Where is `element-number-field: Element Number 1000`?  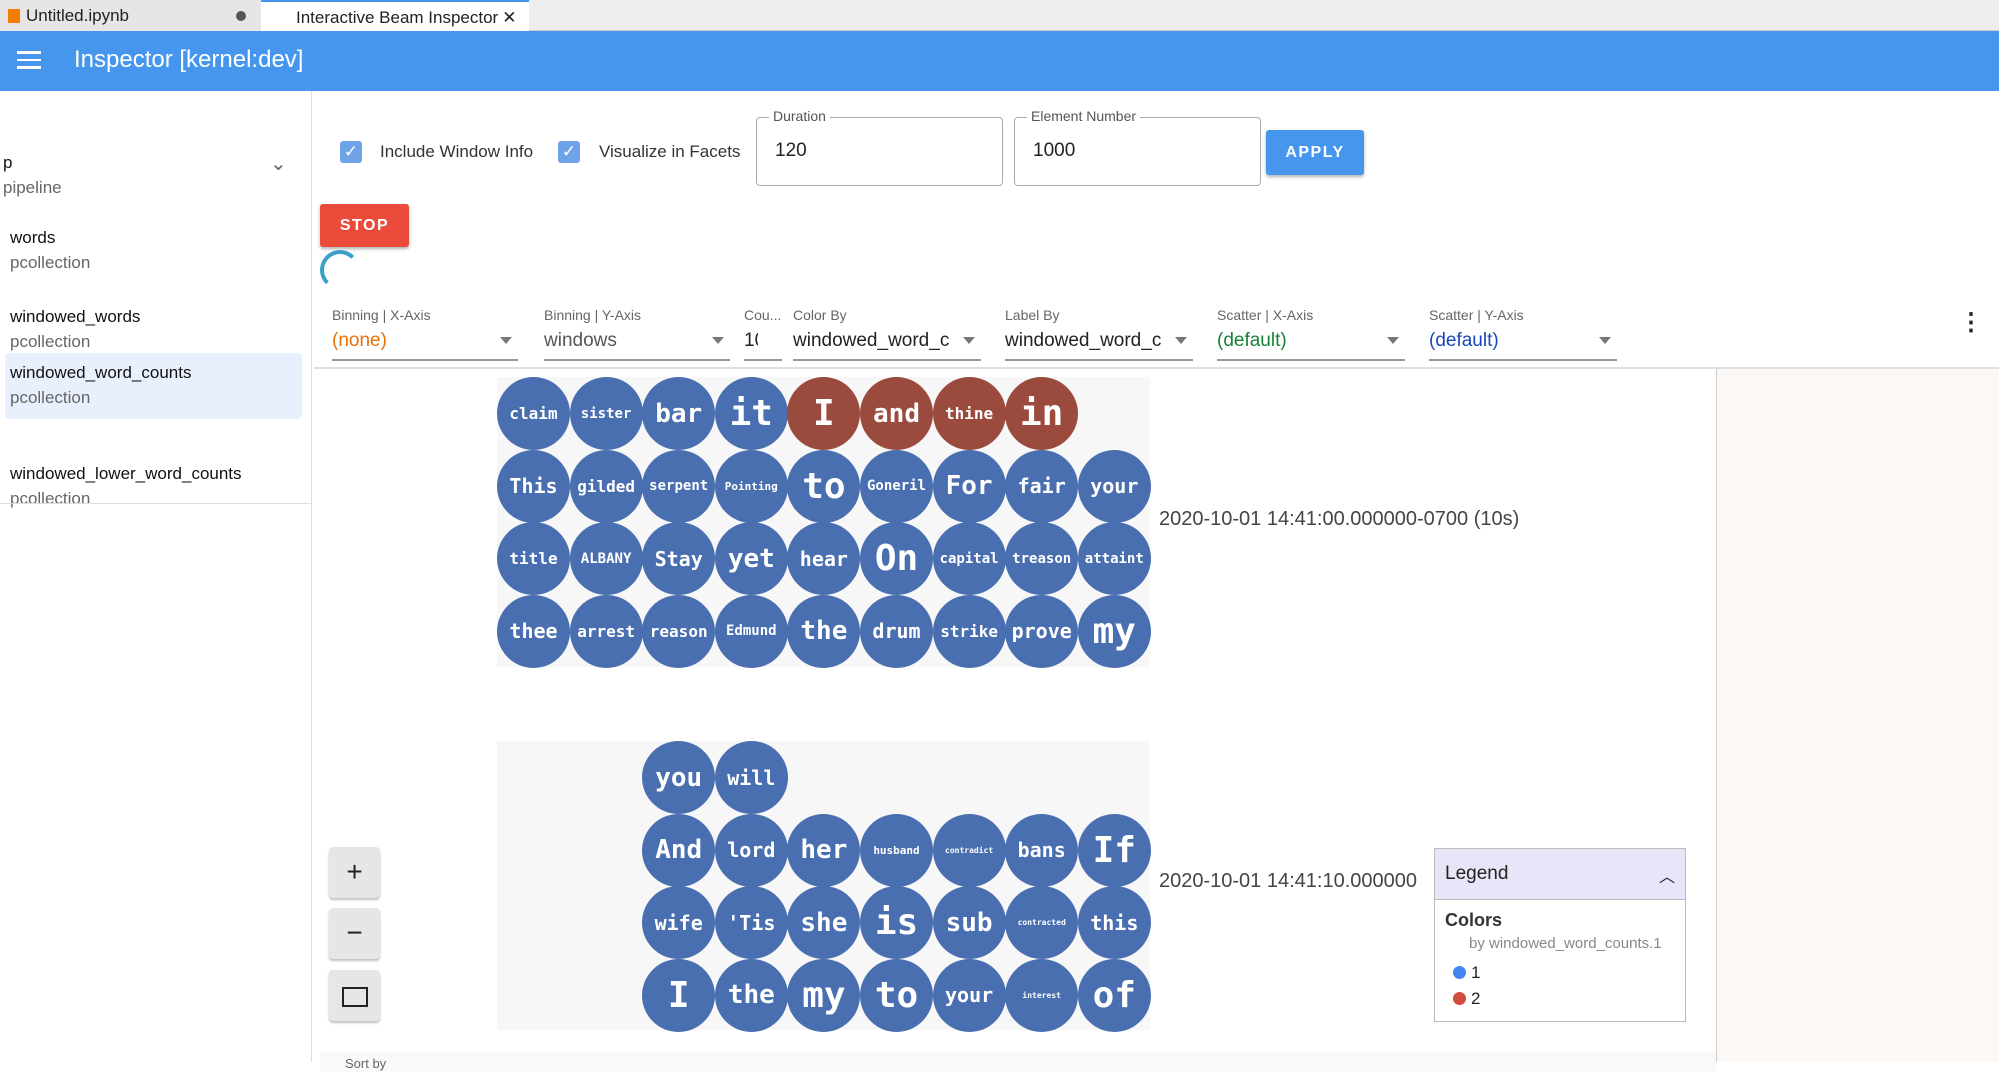 element-number-field: Element Number 1000 is located at coordinates (1137, 147).